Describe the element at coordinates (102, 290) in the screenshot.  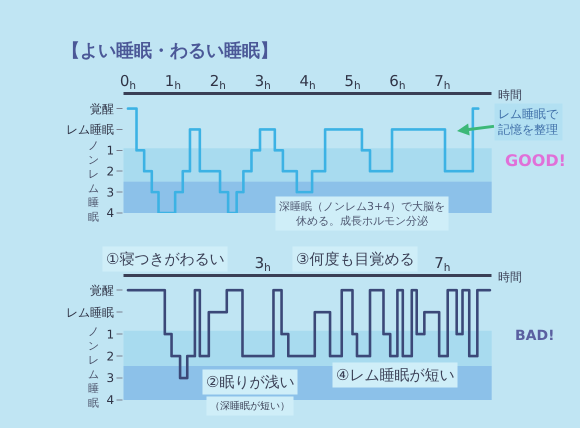
I see `y-tick-label: 覚醒` at that location.